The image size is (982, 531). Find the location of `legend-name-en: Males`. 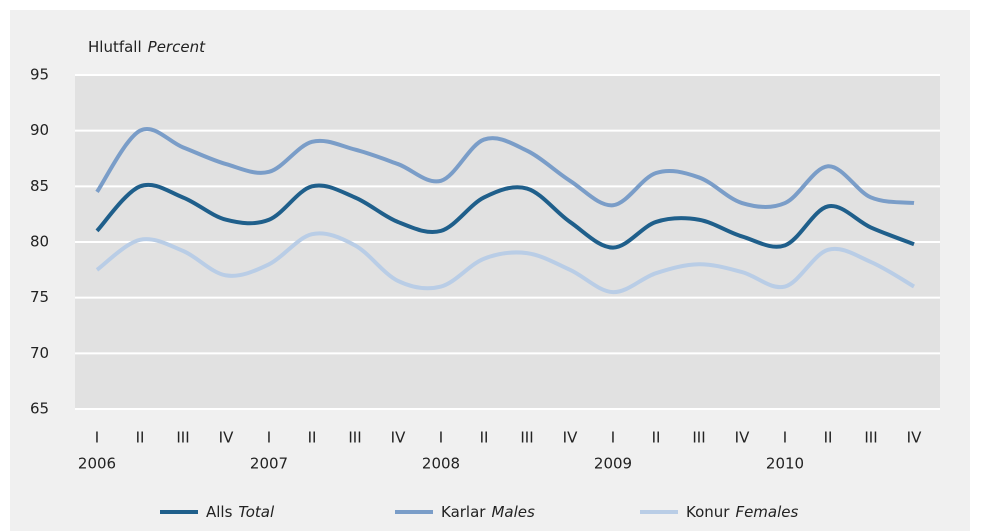

legend-name-en: Males is located at coordinates (513, 512).